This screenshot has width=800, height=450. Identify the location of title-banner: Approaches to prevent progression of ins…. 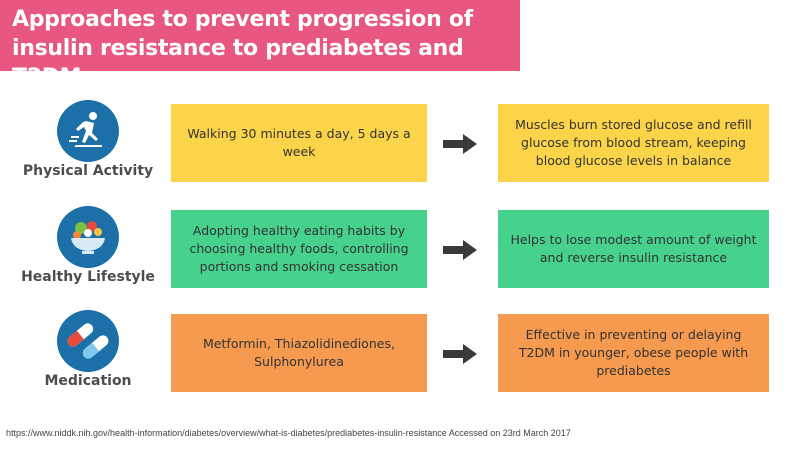
(260, 45).